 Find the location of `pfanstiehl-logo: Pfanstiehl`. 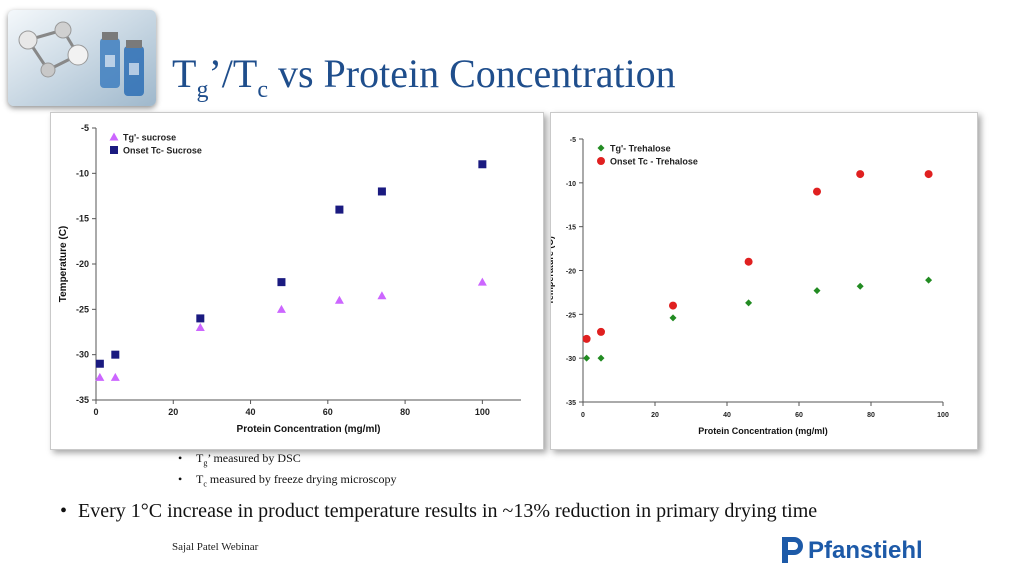

pfanstiehl-logo: Pfanstiehl is located at coordinates (870, 549).